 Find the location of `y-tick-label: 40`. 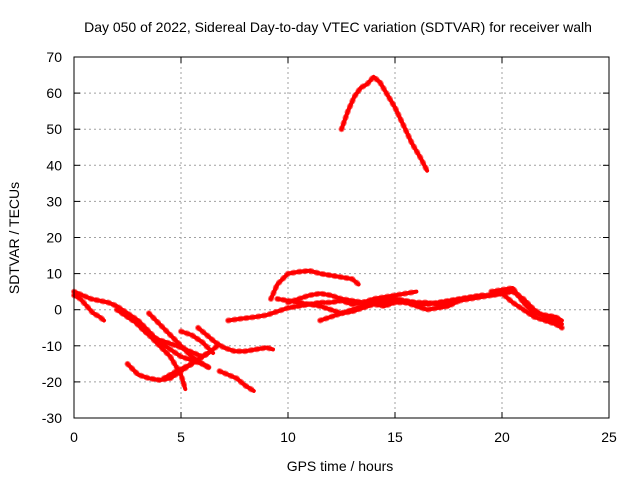

y-tick-label: 40 is located at coordinates (54, 165).